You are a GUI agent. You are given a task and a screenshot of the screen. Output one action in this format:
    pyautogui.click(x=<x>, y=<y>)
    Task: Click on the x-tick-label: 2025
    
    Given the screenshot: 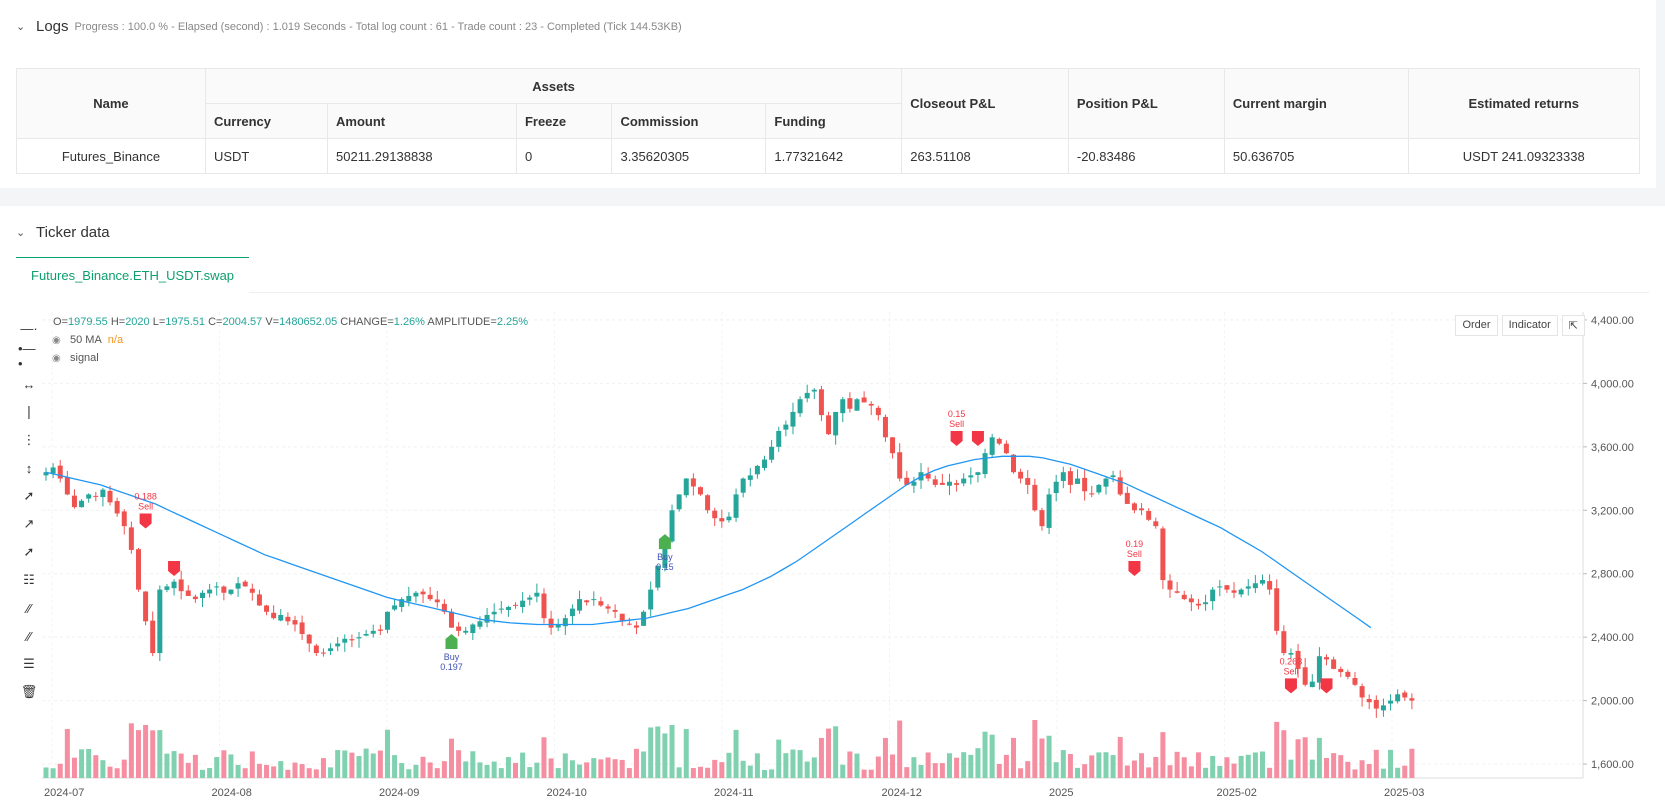 What is the action you would take?
    pyautogui.click(x=1061, y=793)
    